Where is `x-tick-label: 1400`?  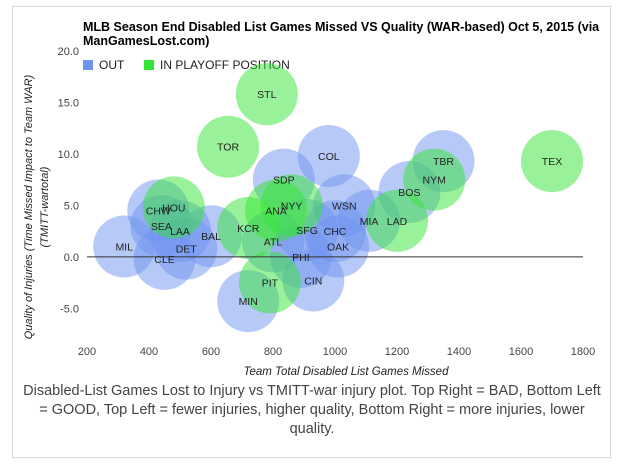
x-tick-label: 1400 is located at coordinates (459, 352).